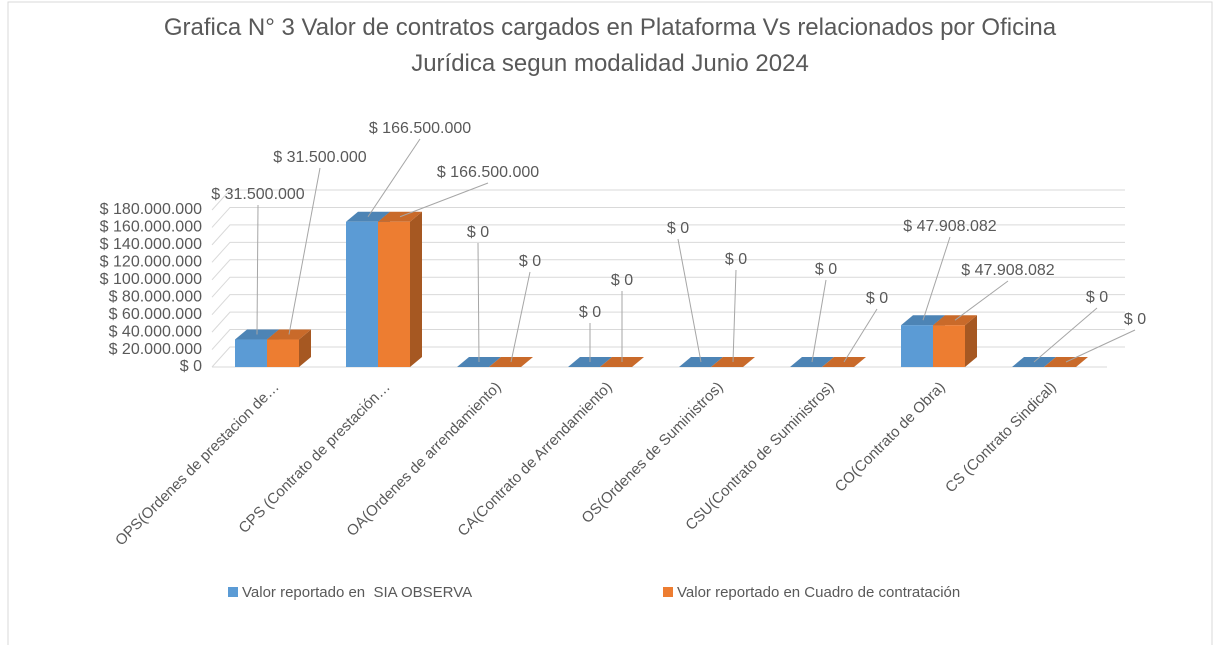  Describe the element at coordinates (191, 366) in the screenshot. I see `y-tick-label: $ 0` at that location.